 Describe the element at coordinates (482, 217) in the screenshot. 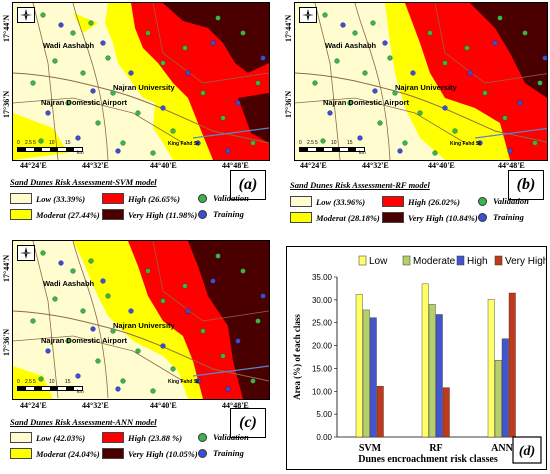

I see `training-dot-icon` at that location.